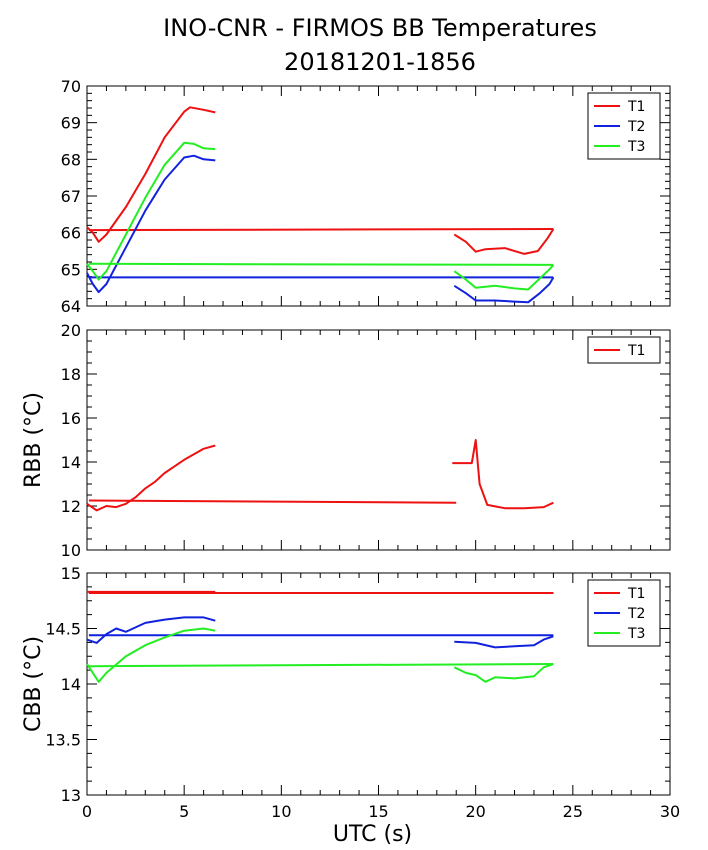 Image resolution: width=708 pixels, height=850 pixels. I want to click on y-tick-label: 16, so click(71, 418).